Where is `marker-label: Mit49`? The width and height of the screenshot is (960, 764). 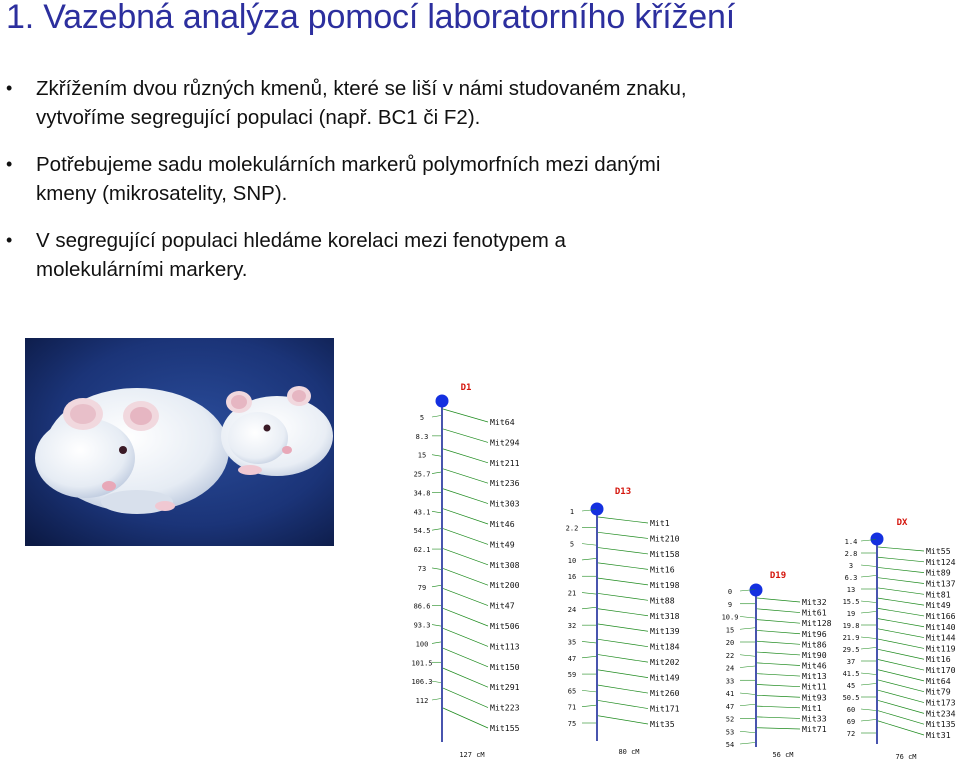
marker-label: Mit49 is located at coordinates (938, 605).